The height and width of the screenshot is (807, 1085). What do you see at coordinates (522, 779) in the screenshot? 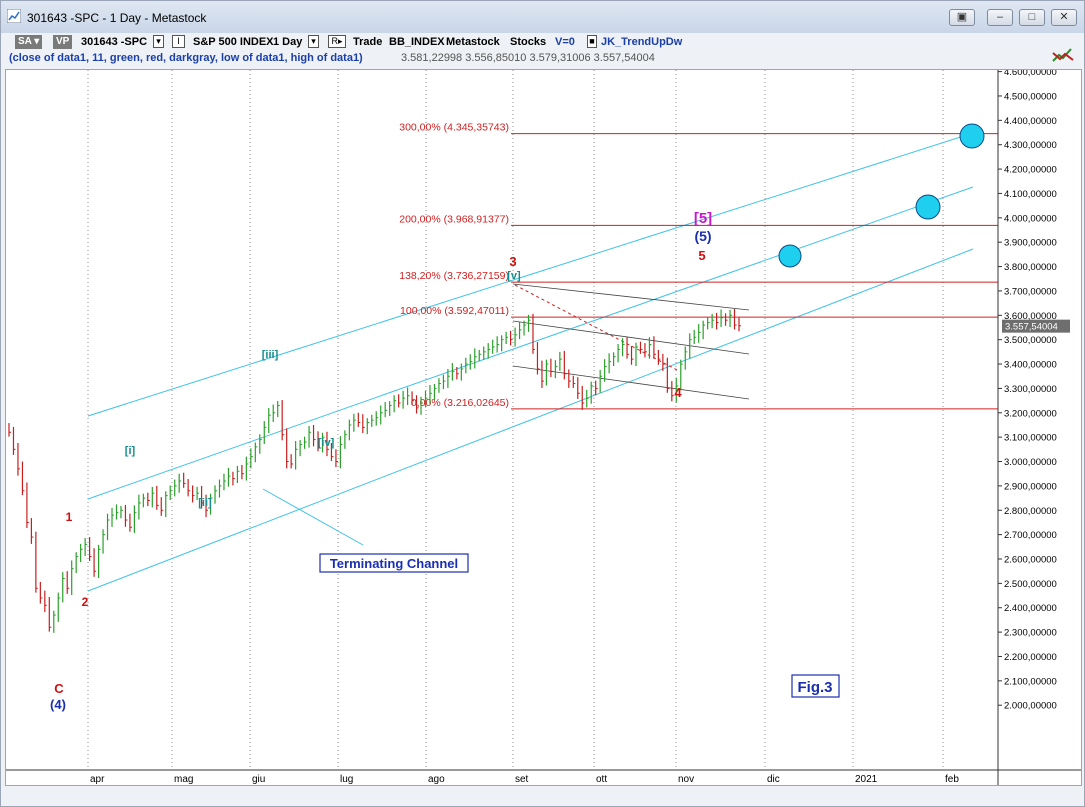
I see `x-tick-label: set` at bounding box center [522, 779].